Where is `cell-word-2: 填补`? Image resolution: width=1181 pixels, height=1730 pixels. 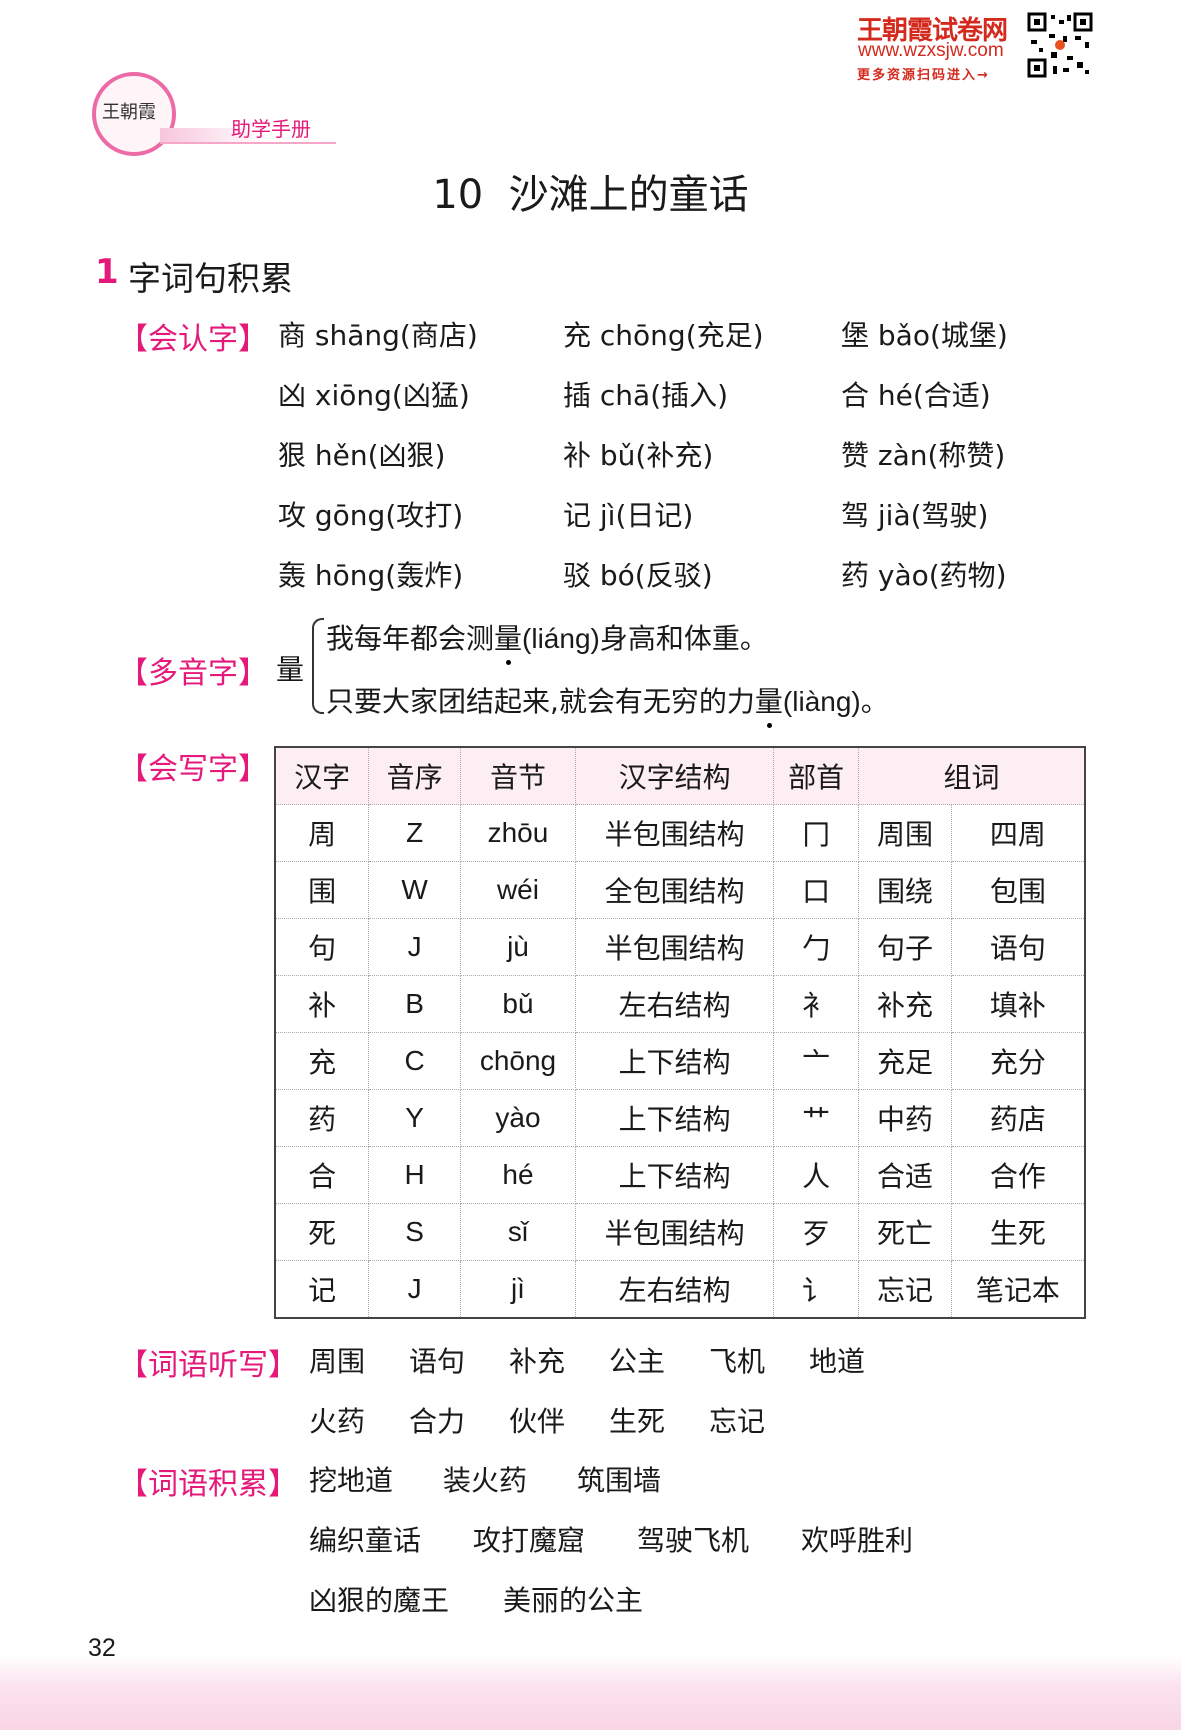 cell-word-2: 填补 is located at coordinates (1018, 1004).